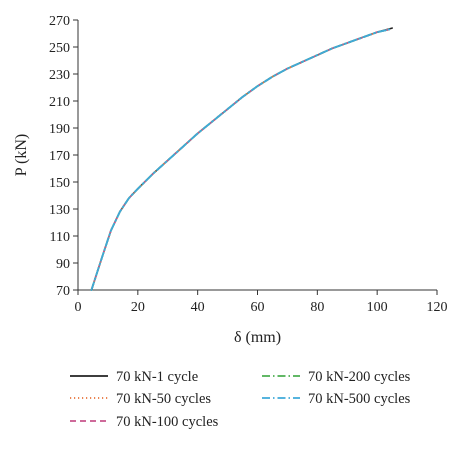 This screenshot has width=474, height=456. I want to click on x-tick-label: 60, so click(258, 307).